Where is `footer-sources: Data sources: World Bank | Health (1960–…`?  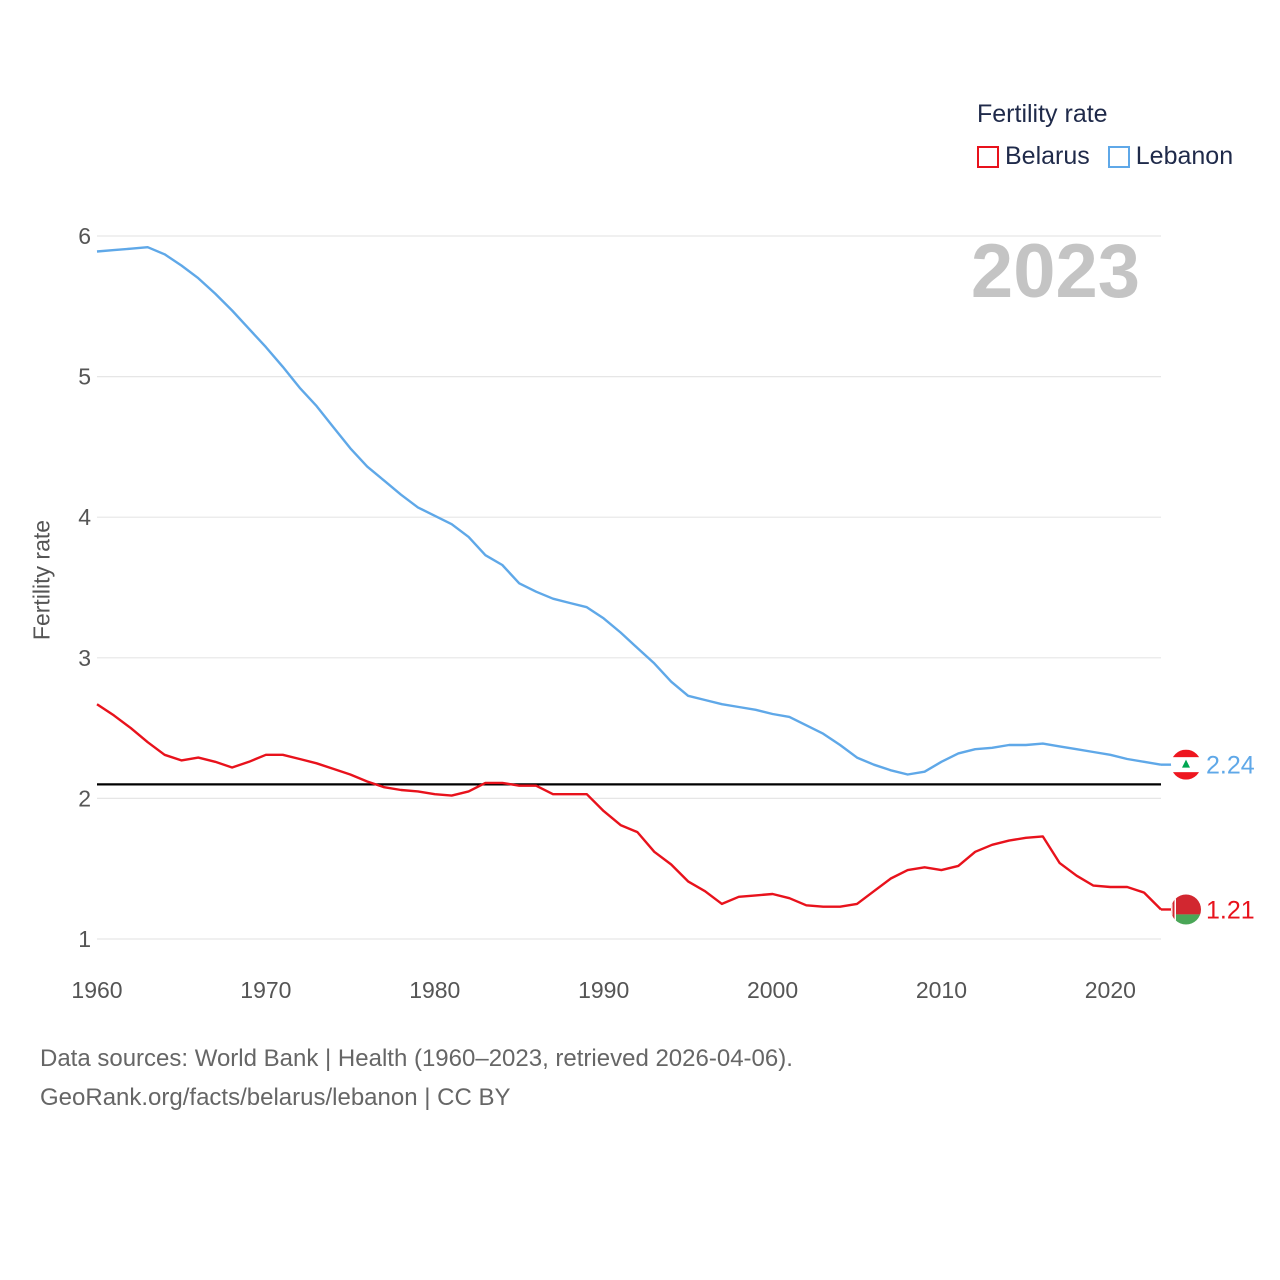
footer-sources: Data sources: World Bank | Health (1960–… is located at coordinates (416, 1058).